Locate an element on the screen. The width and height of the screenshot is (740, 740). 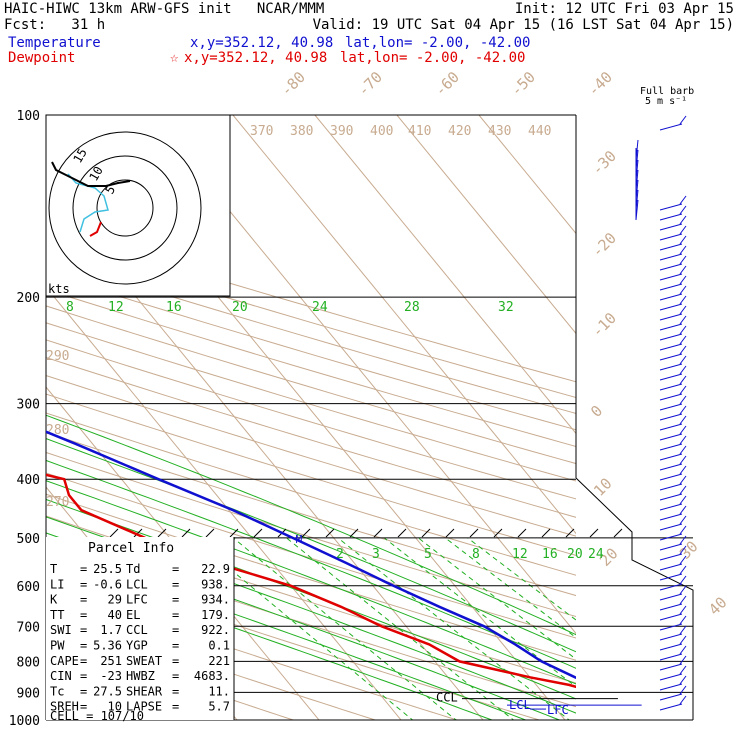
theta-label: 370 is located at coordinates (261, 131).